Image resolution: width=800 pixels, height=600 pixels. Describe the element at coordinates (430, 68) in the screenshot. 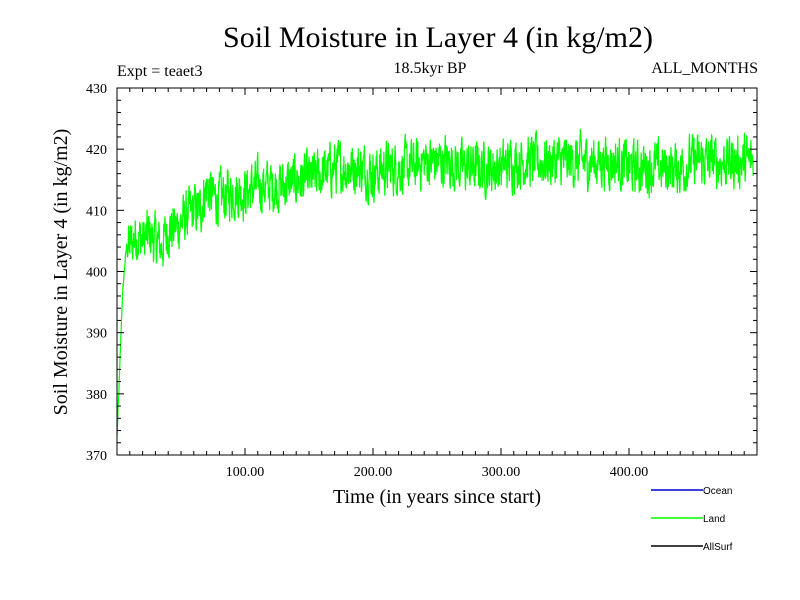

I see `chart-subtitle: 18.5kyr BP` at that location.